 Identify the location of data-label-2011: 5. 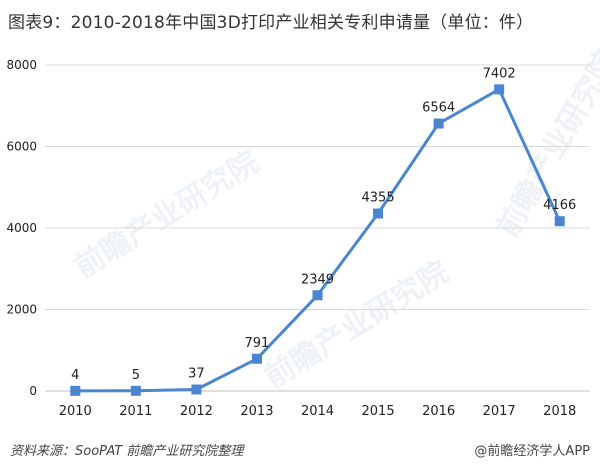
(136, 375).